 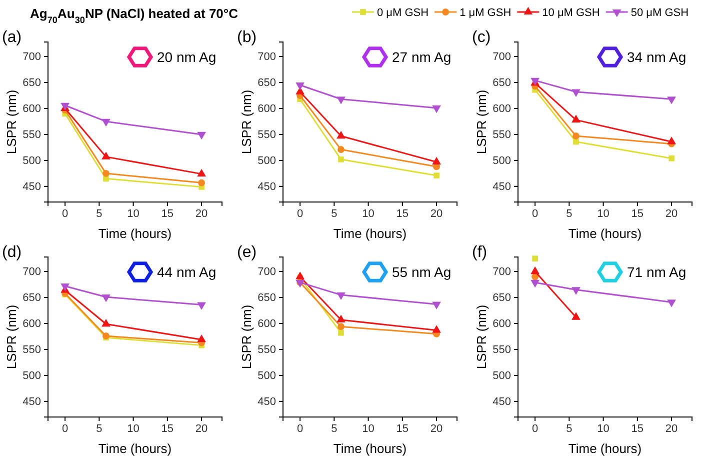 I want to click on text: (e), so click(x=247, y=252).